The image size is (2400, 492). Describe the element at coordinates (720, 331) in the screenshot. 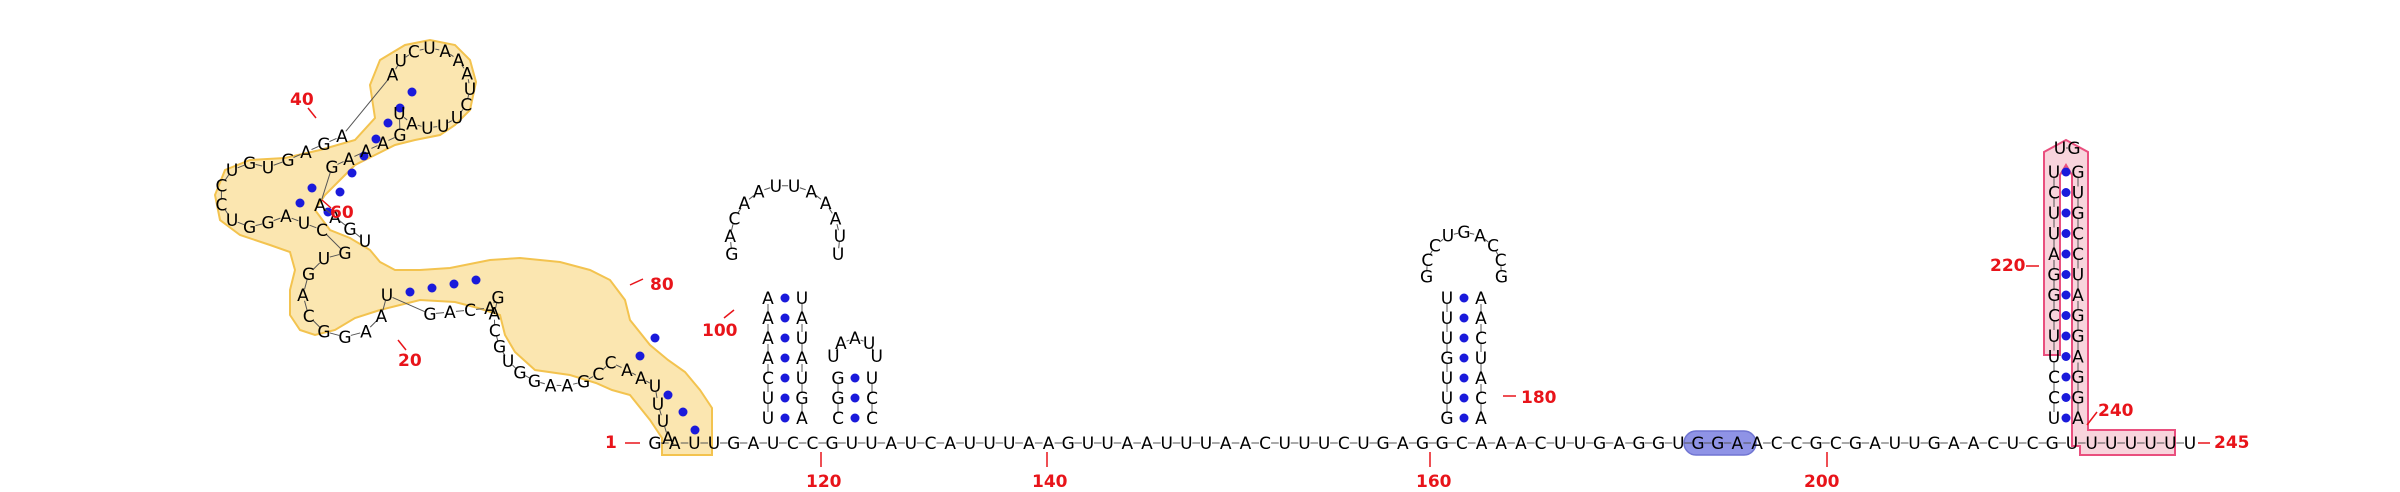

I see `position-label-100: 100` at that location.